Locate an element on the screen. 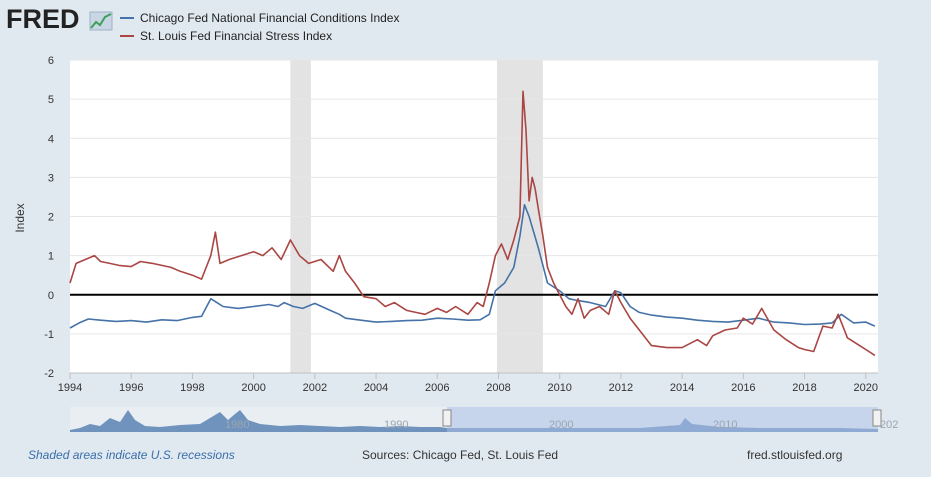 The width and height of the screenshot is (931, 477). navigator-label-1980: 1980 is located at coordinates (237, 425).